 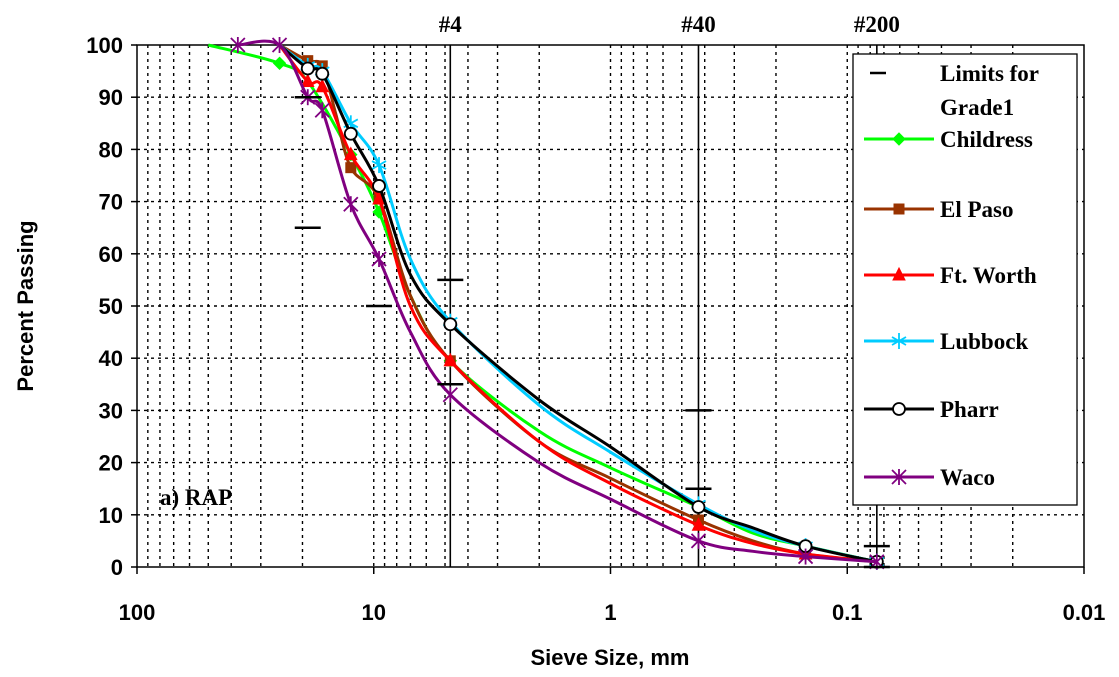 What do you see at coordinates (612, 596) in the screenshot?
I see `x-axis-ticks: 100 10 1 0.1 0.01` at bounding box center [612, 596].